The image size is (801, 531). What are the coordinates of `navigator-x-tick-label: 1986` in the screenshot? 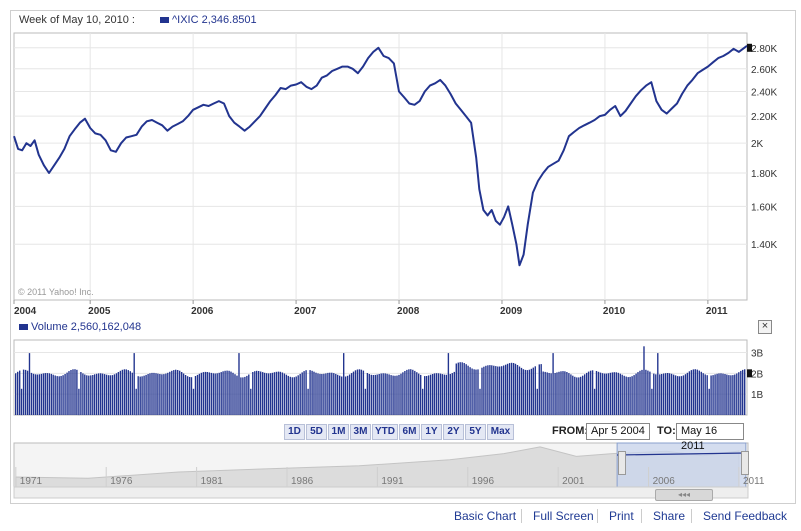 It's located at (302, 481).